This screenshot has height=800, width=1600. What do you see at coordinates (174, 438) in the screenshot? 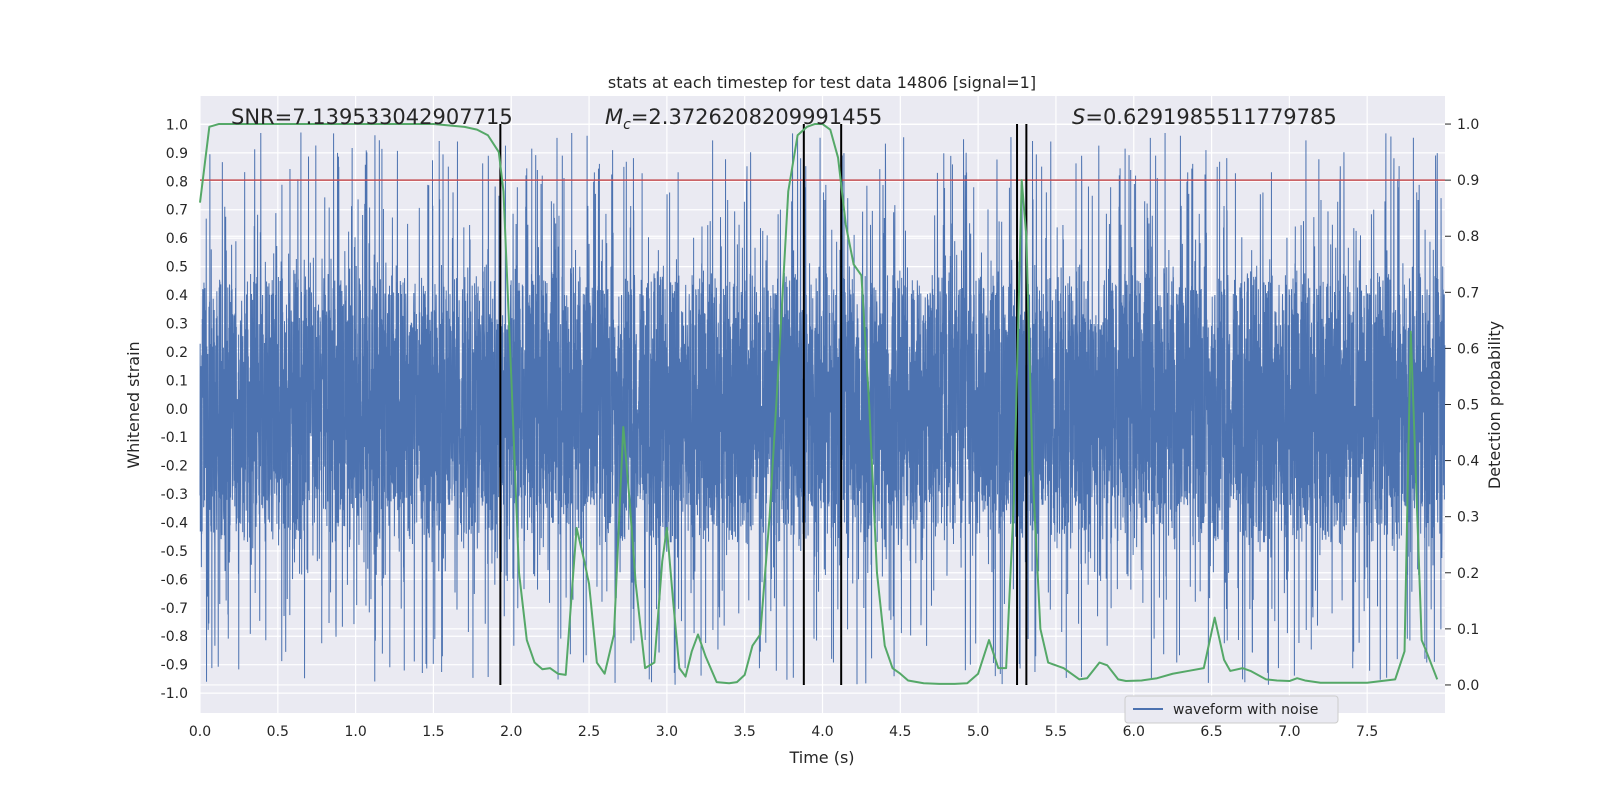
I see `y-left-tick-label: -0.1` at bounding box center [174, 438].